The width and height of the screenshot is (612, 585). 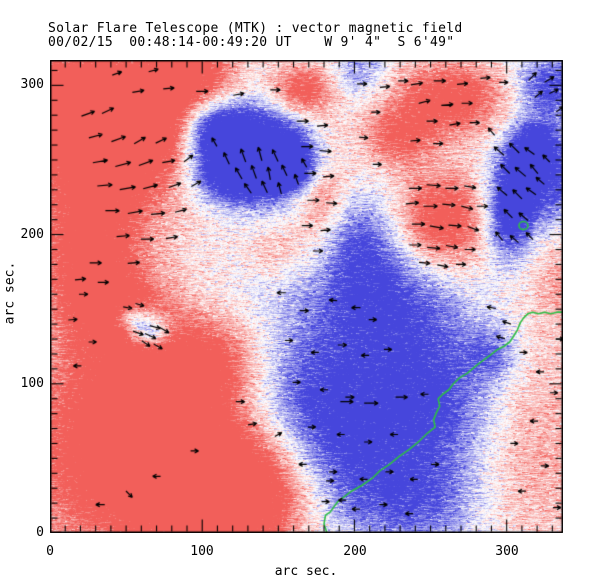 I want to click on y-tick-label-300: 300, so click(x=32, y=84).